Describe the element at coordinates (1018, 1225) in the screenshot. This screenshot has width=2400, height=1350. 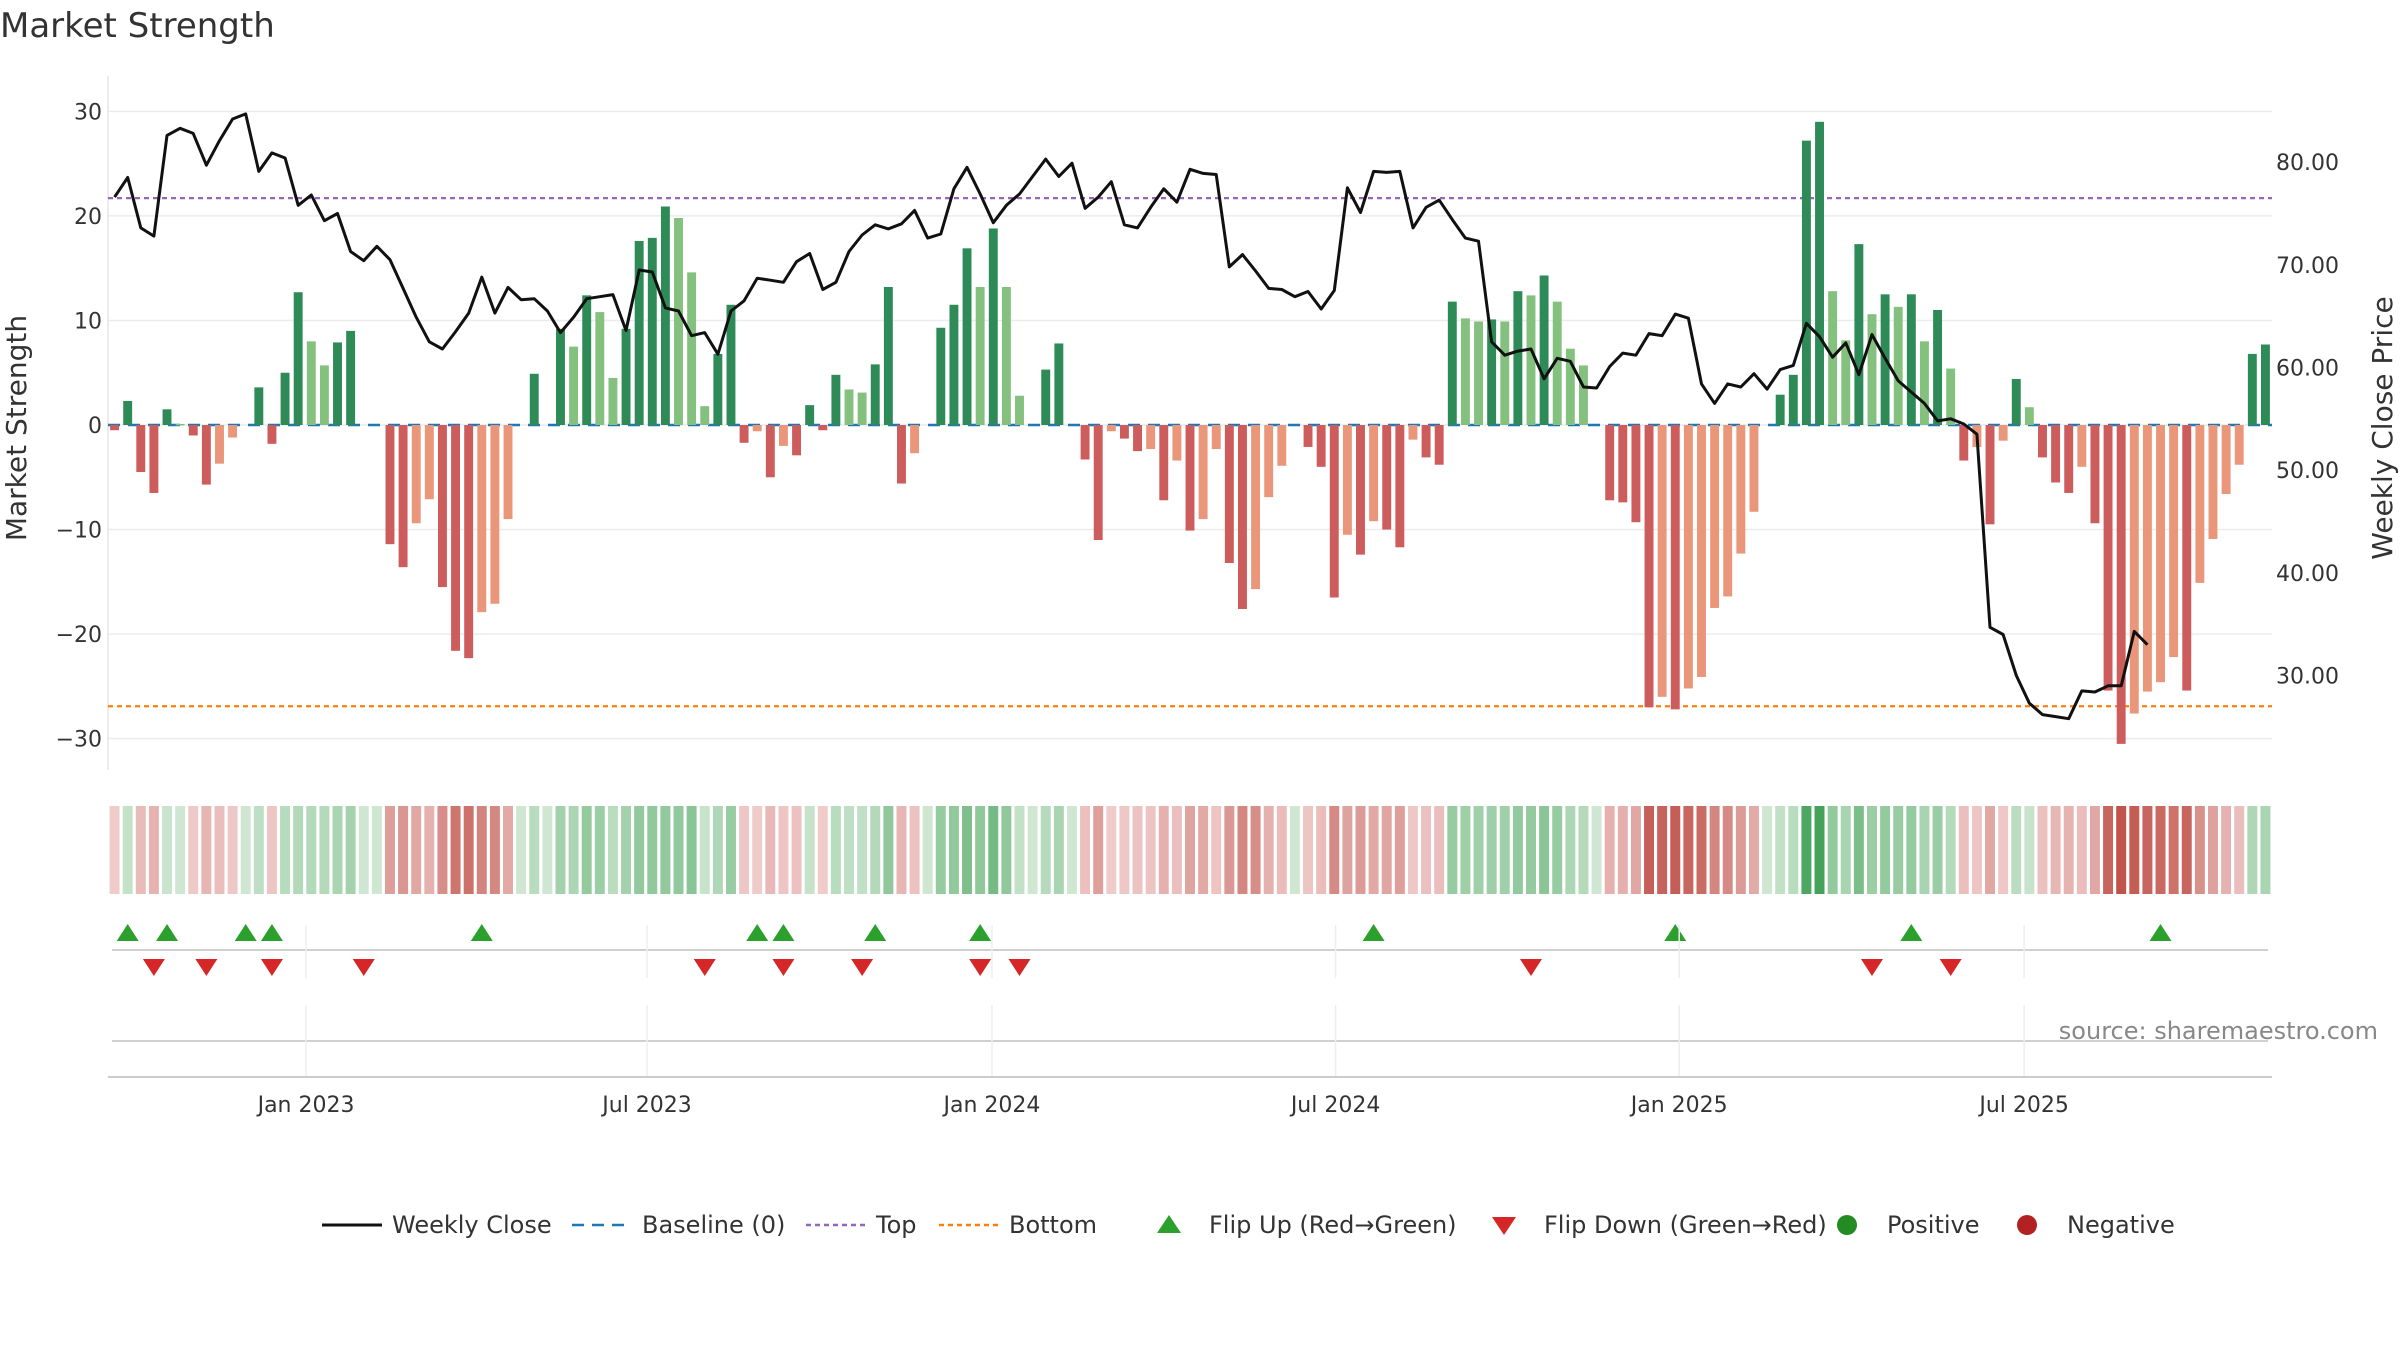
I see `legend-item: Bottom` at that location.